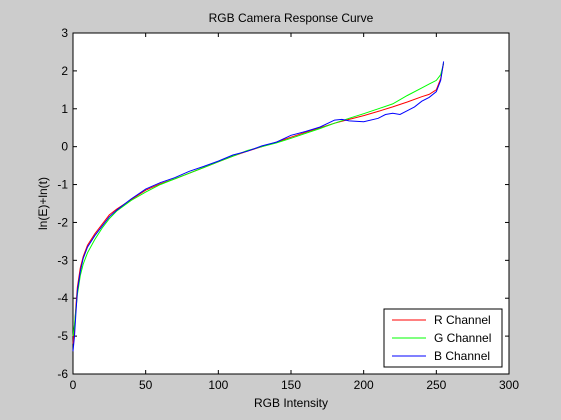 The height and width of the screenshot is (420, 561). What do you see at coordinates (62, 185) in the screenshot?
I see `y-tick-label: -1` at bounding box center [62, 185].